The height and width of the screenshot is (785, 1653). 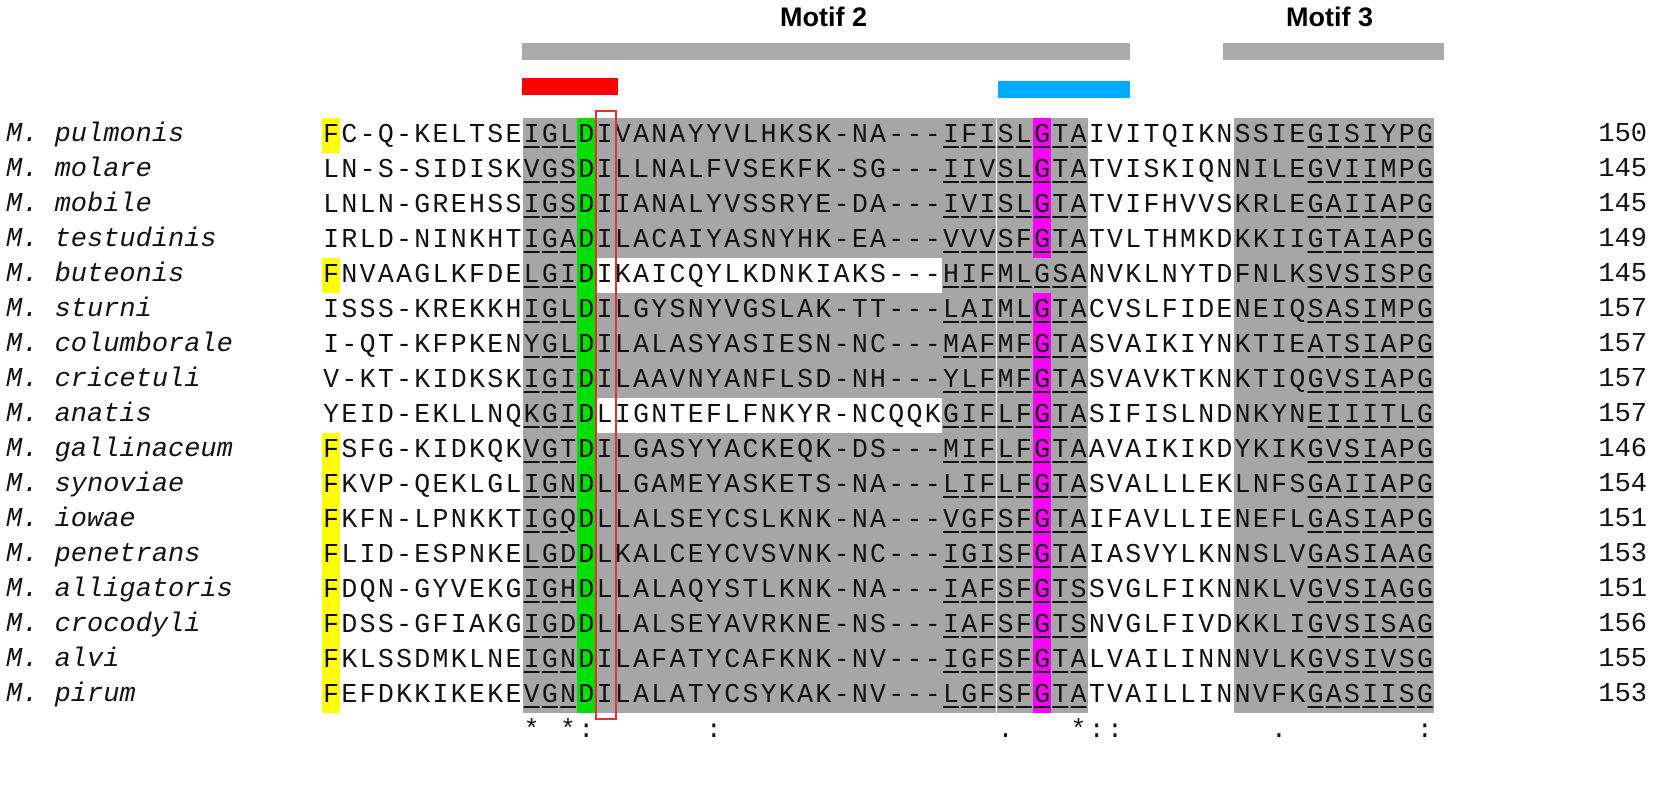 I want to click on motif-2-label: Motif 2, so click(x=823, y=17).